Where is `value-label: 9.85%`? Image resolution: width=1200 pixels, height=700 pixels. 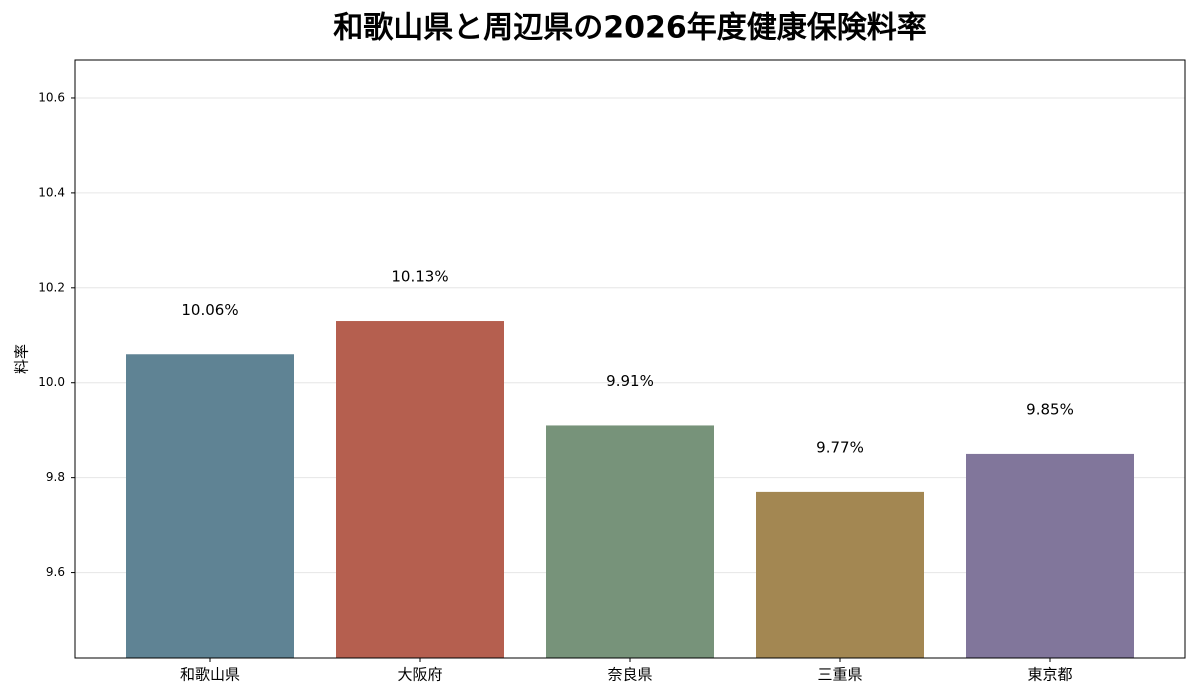 value-label: 9.85% is located at coordinates (1050, 409).